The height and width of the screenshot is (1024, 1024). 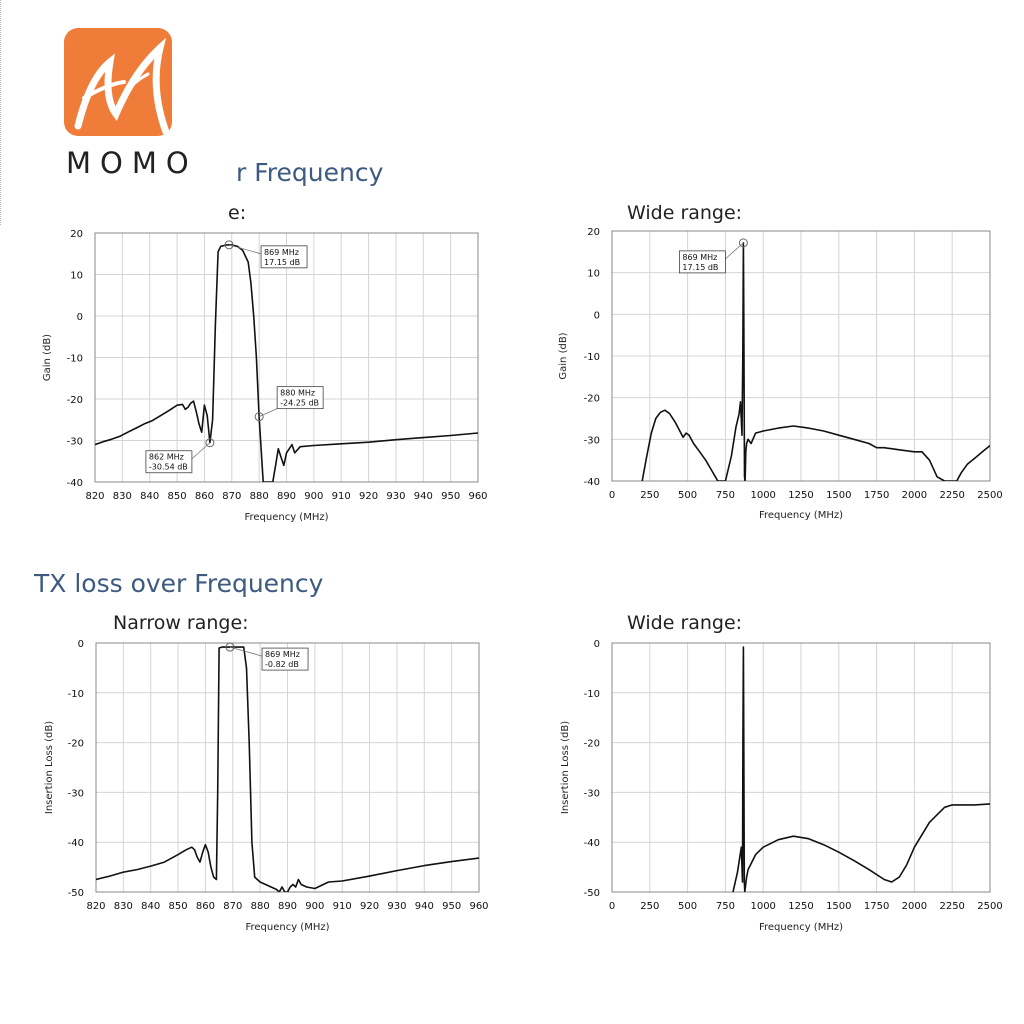 What do you see at coordinates (477, 496) in the screenshot?
I see `x-tick-label: 960` at bounding box center [477, 496].